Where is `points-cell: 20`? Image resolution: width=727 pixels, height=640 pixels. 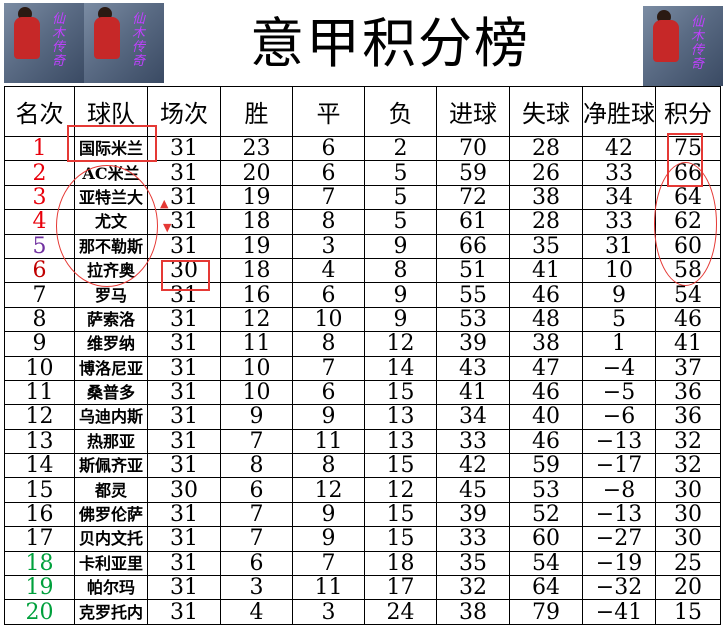 points-cell: 20 is located at coordinates (688, 588).